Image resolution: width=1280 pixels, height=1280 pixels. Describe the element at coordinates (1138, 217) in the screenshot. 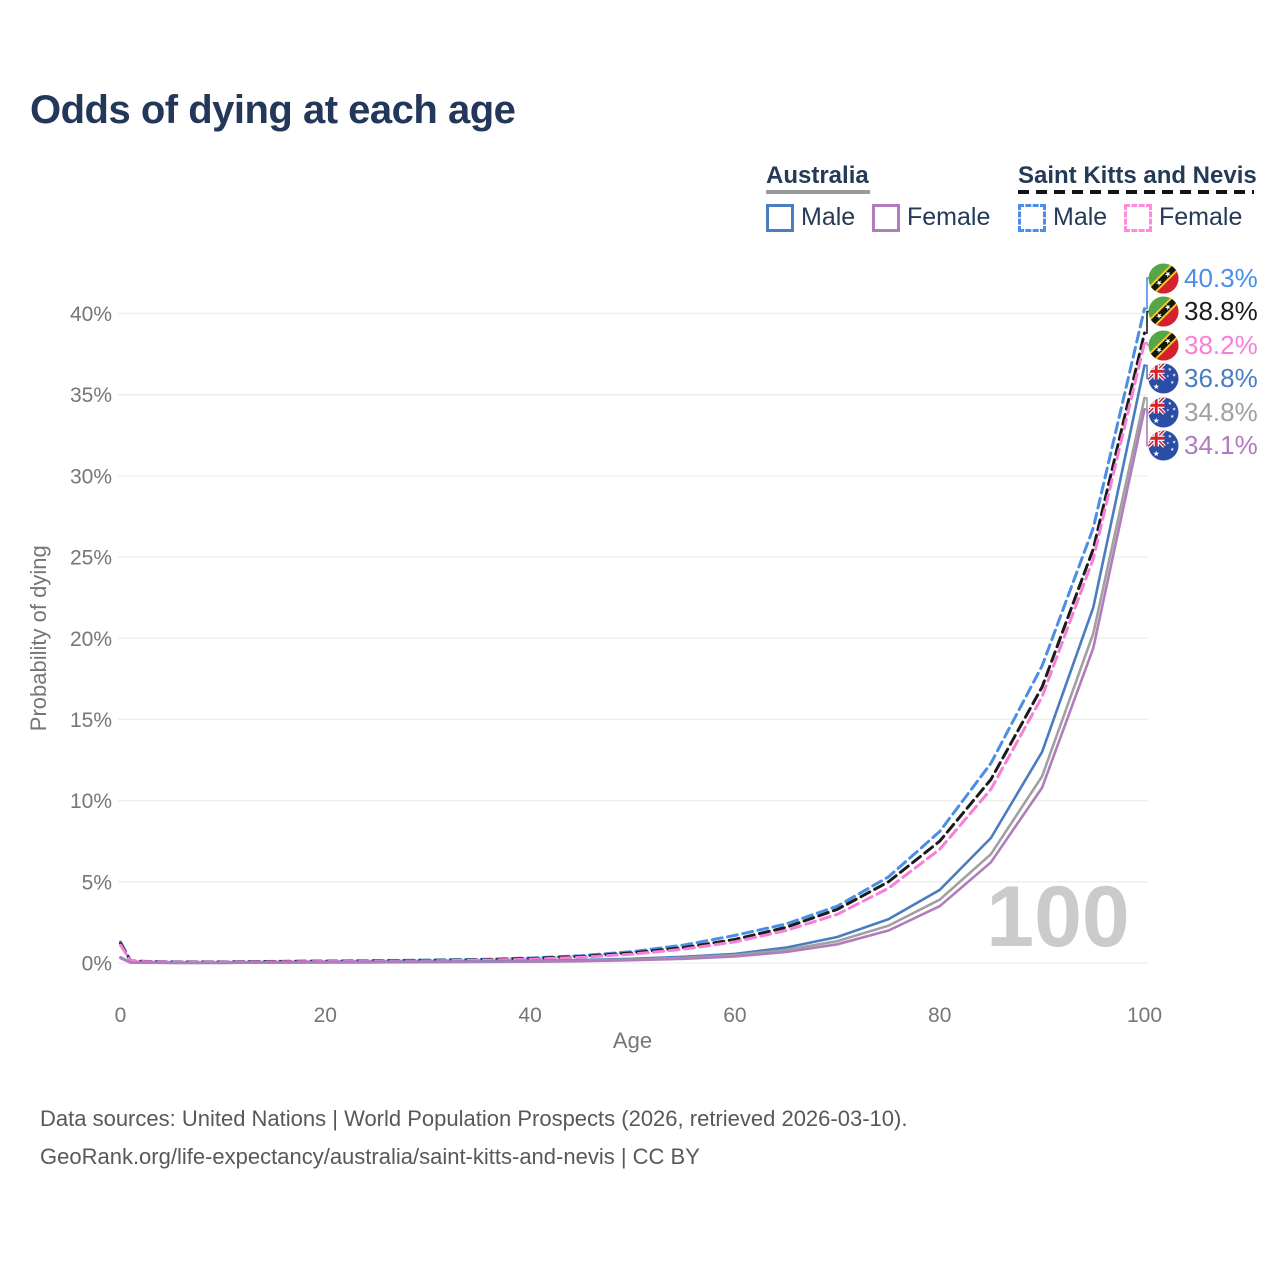

I see `legend-swatch-saint-kitts-female` at that location.